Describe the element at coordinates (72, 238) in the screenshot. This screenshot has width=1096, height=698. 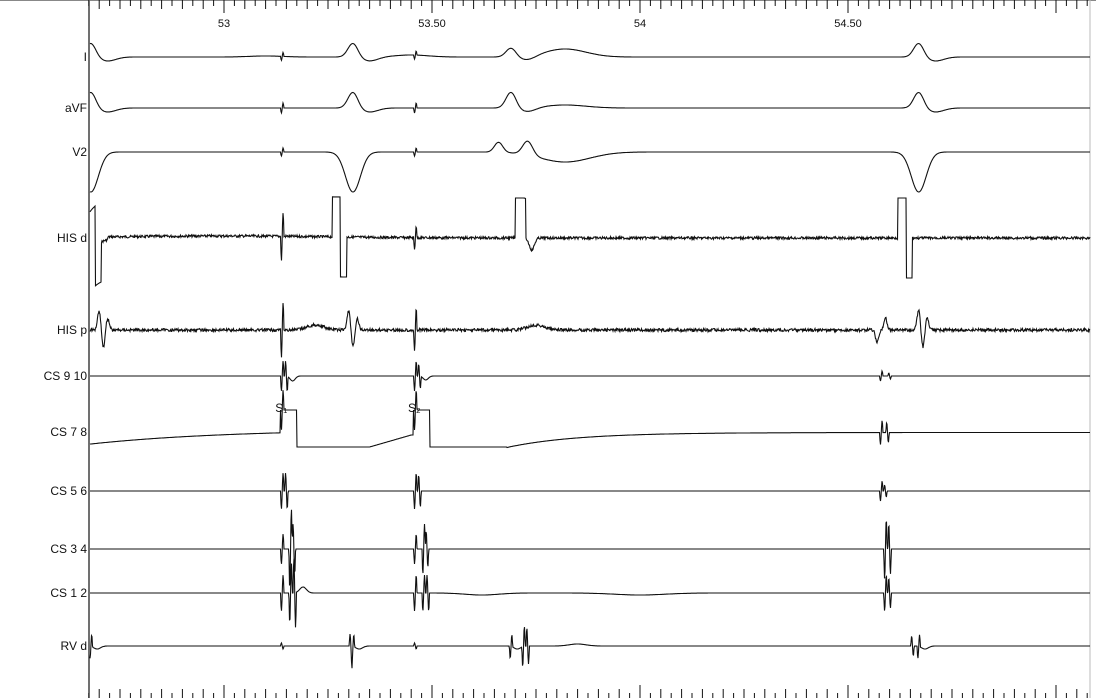
I see `channel-label-his-d: HIS d` at that location.